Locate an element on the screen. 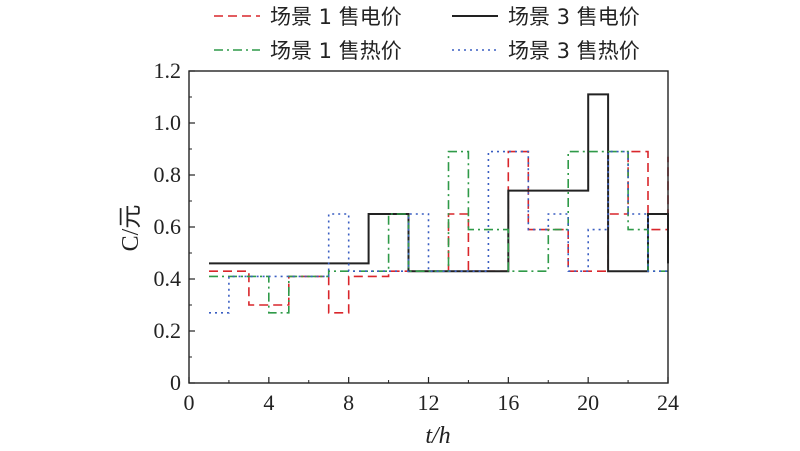 The image size is (800, 451). x-tick-label: 4 is located at coordinates (268, 402).